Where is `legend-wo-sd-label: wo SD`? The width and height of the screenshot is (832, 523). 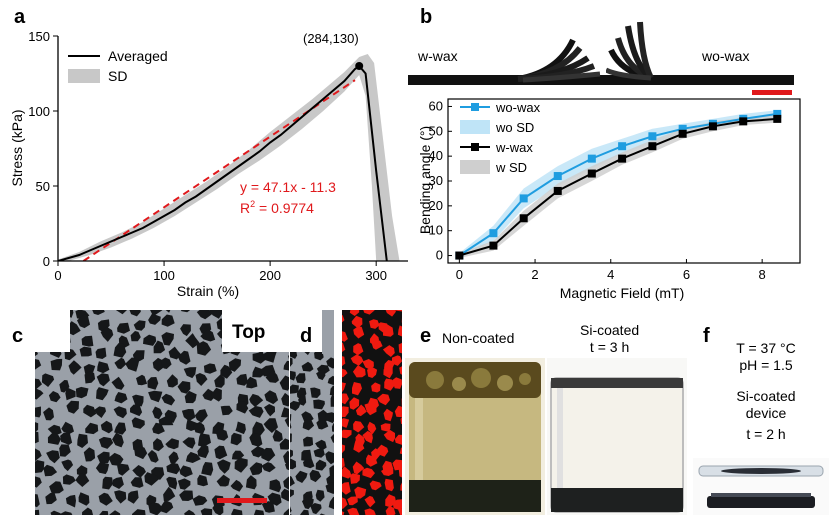
legend-wo-sd-label: wo SD is located at coordinates (514, 127).